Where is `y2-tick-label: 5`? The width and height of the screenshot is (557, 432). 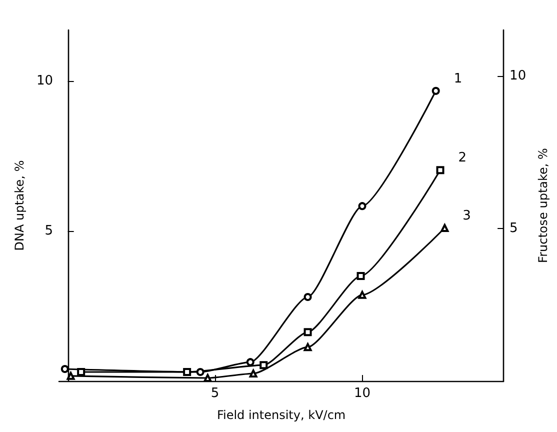 y2-tick-label: 5 is located at coordinates (514, 228).